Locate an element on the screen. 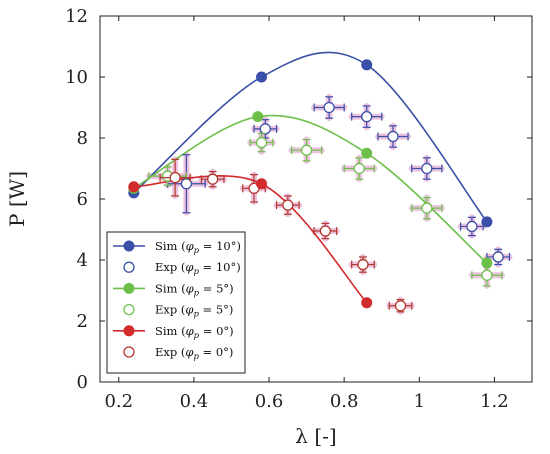  x-tick-label: 0.8 is located at coordinates (344, 401).